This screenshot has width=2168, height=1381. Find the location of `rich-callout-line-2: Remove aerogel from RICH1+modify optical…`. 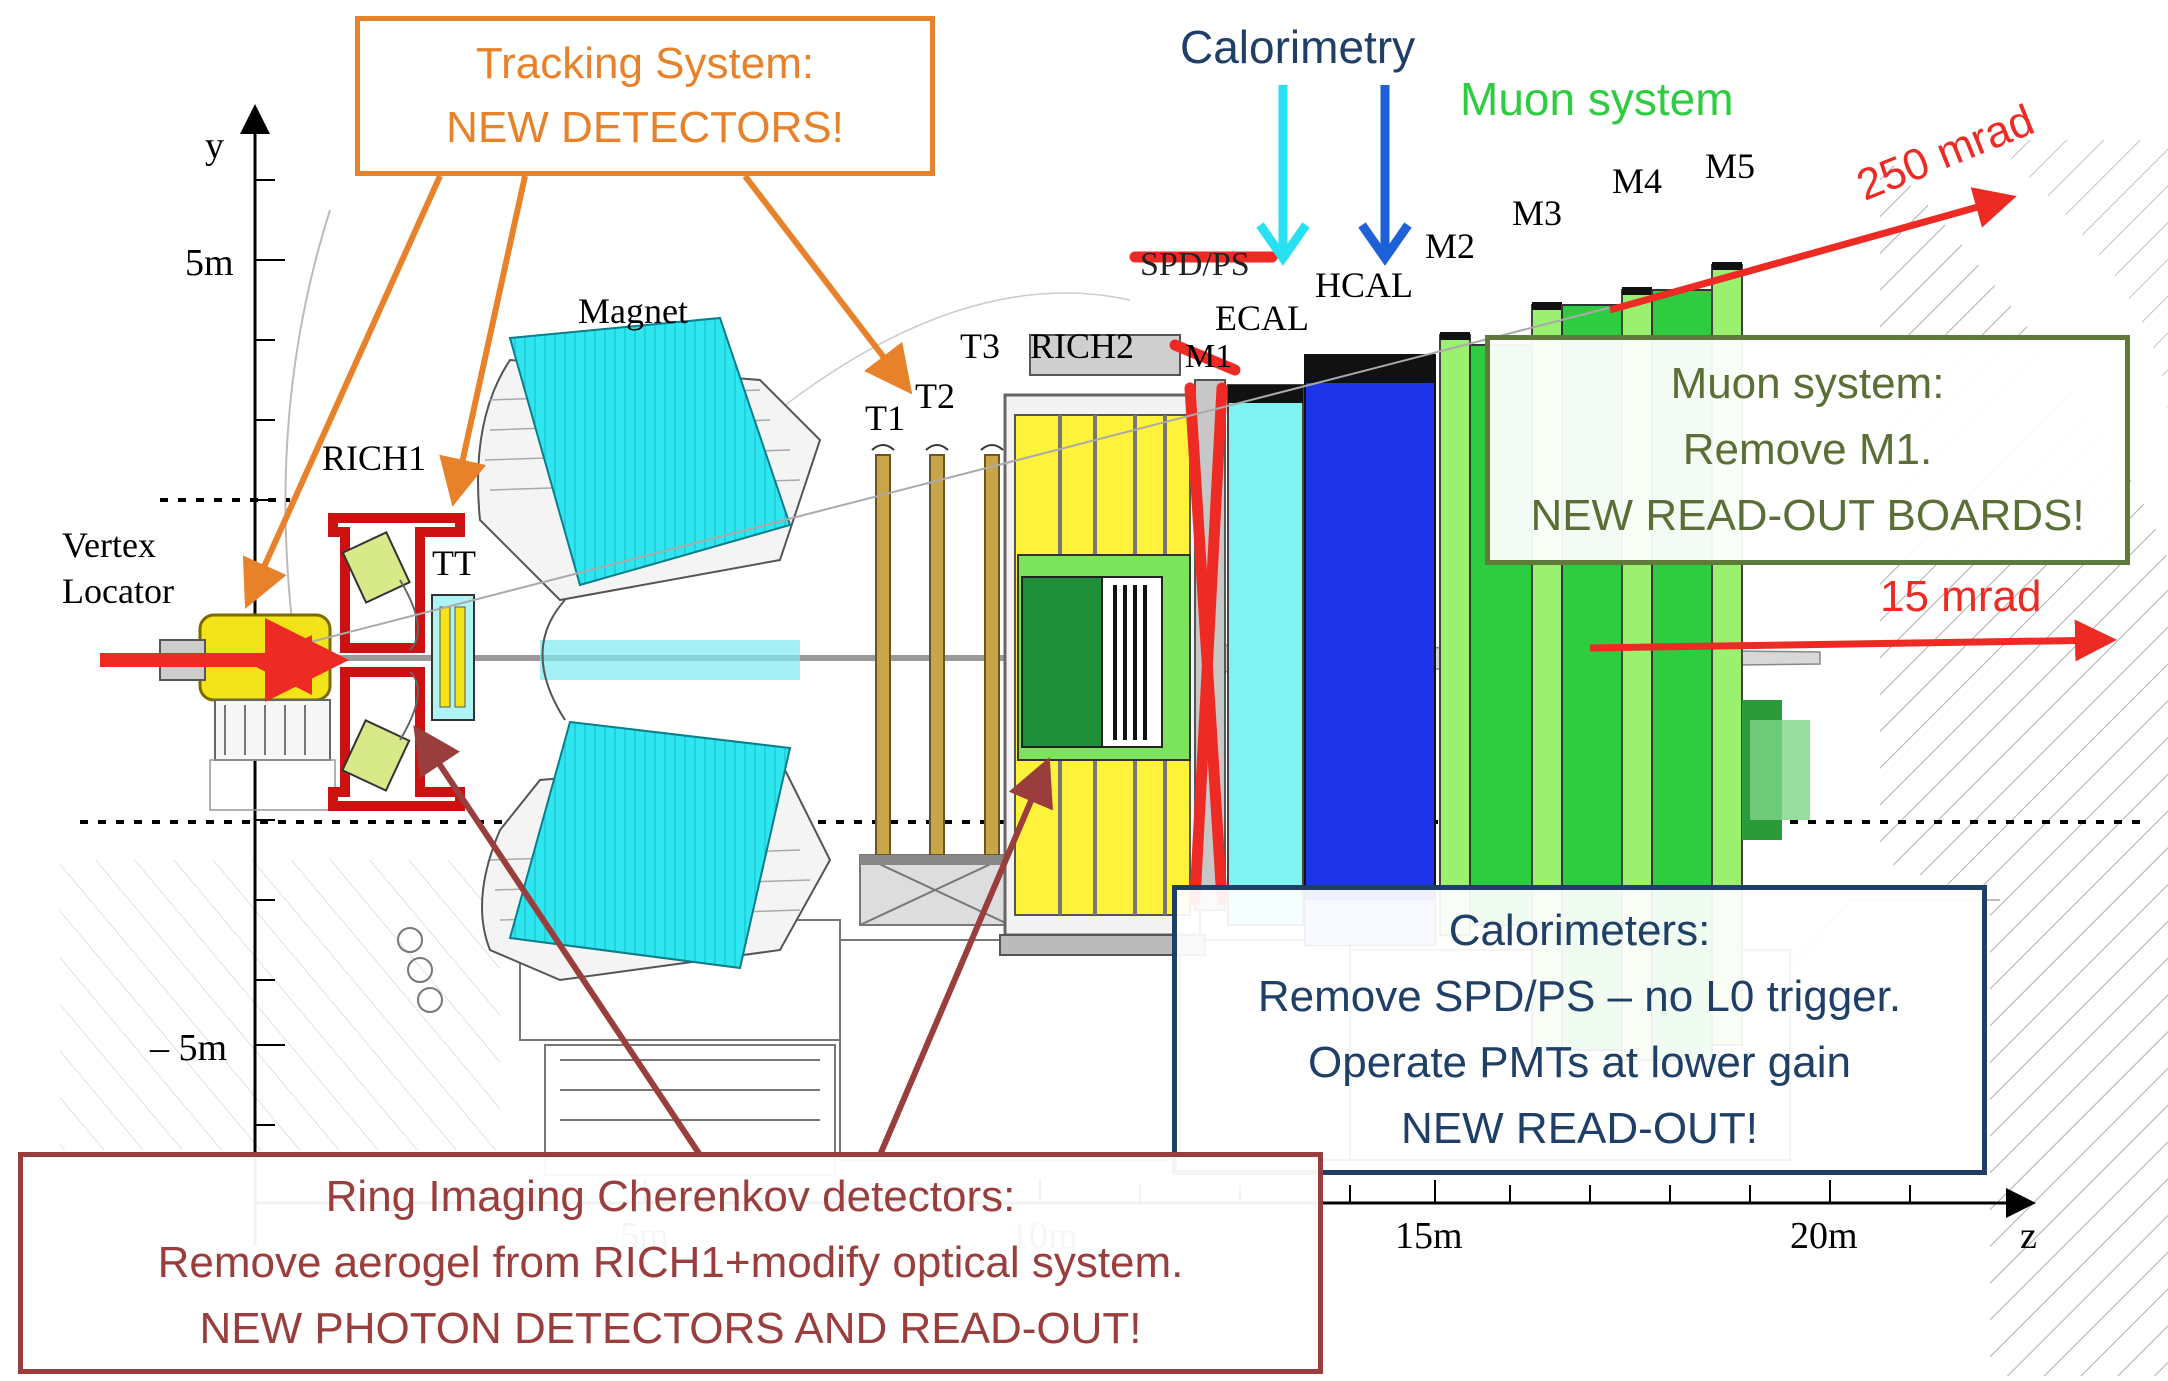

rich-callout-line-2: Remove aerogel from RICH1+modify optical… is located at coordinates (670, 1262).